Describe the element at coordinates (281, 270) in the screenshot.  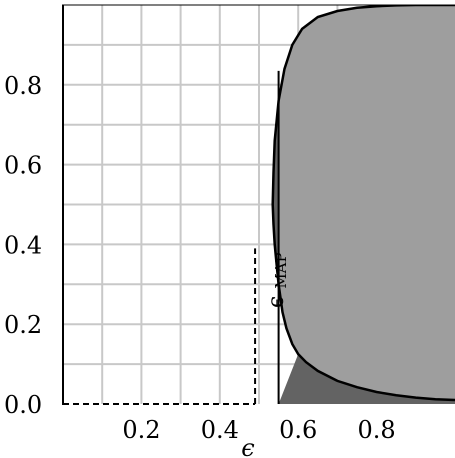
I see `epsilon-map-subscript: MAP` at that location.